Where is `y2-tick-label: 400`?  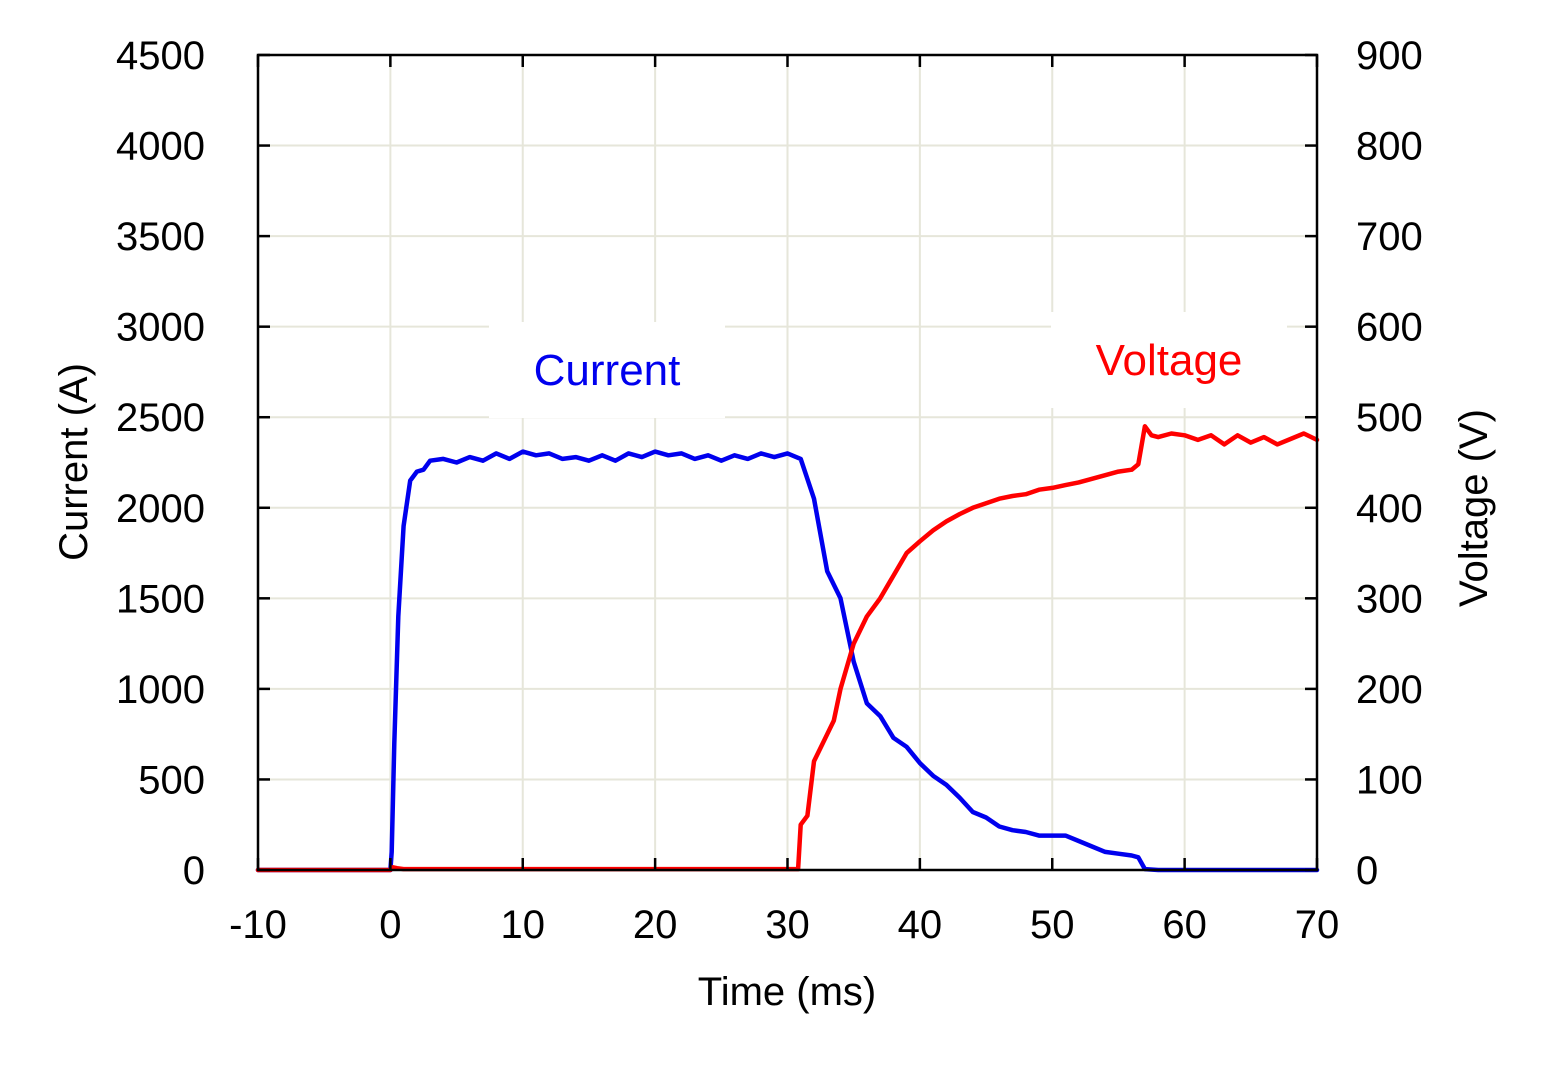
y2-tick-label: 400 is located at coordinates (1389, 509).